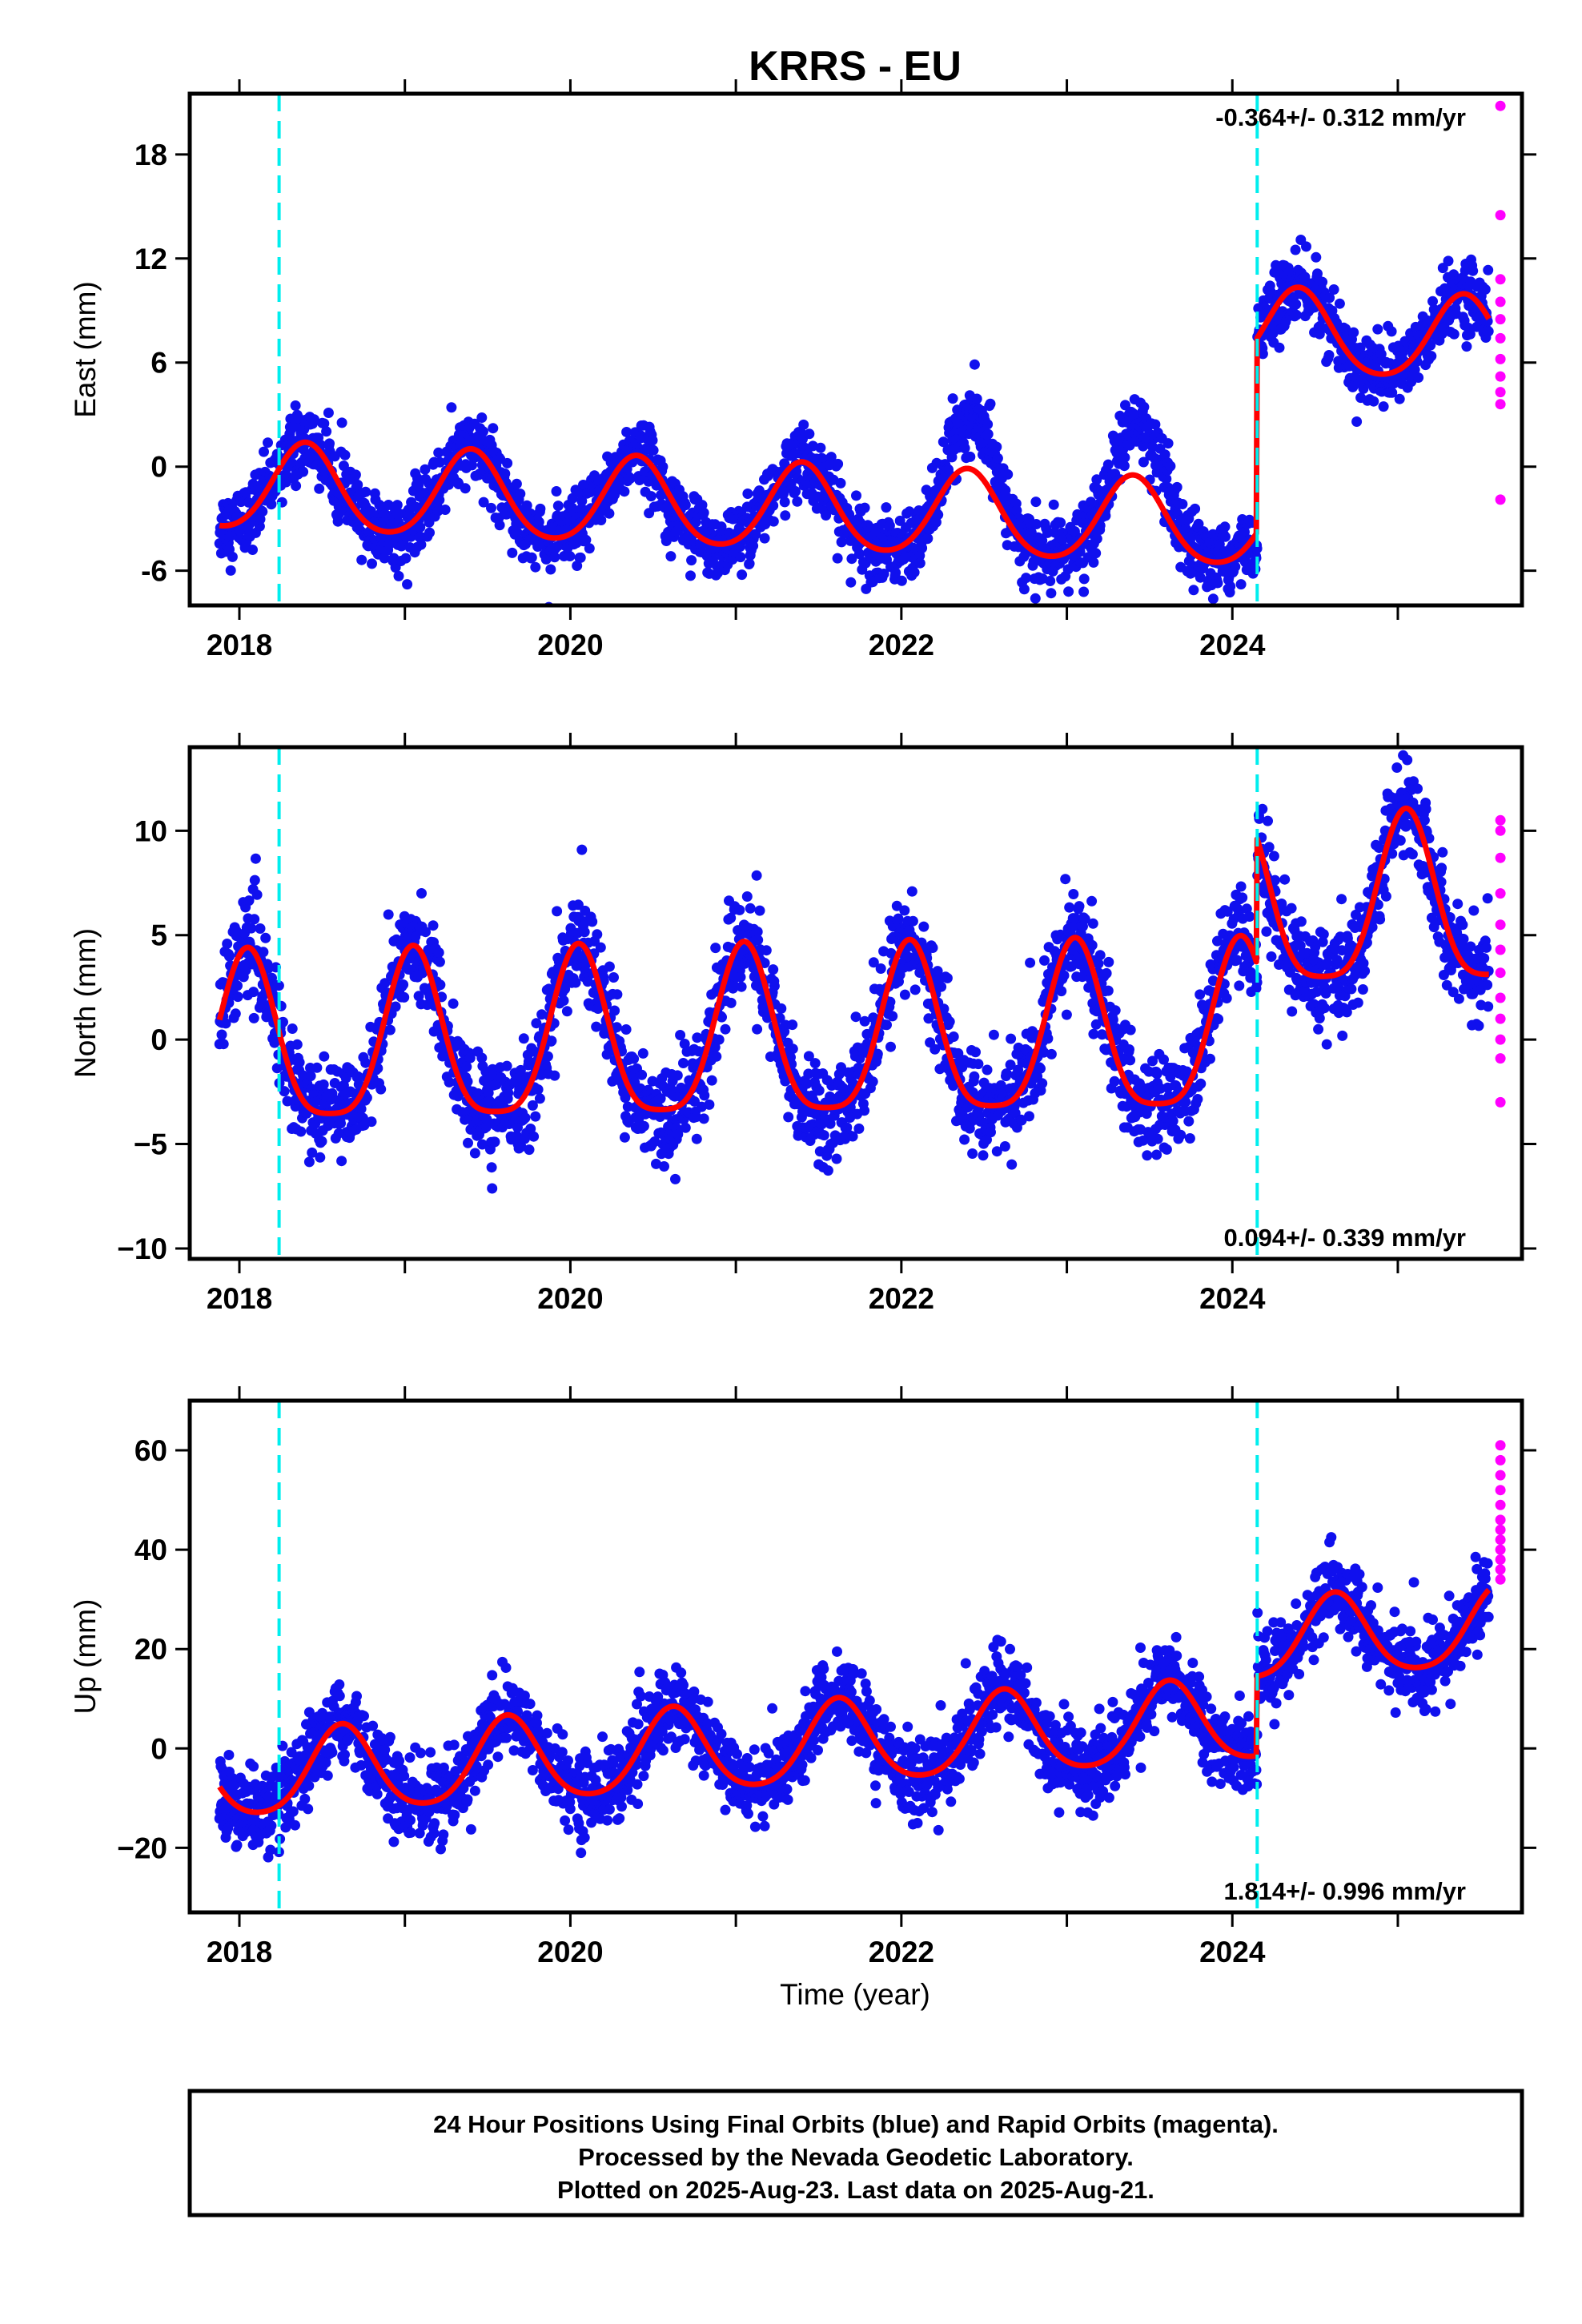  I want to click on east-rate-label: -0.364+/- 0.312 mm/yr, so click(1340, 117).